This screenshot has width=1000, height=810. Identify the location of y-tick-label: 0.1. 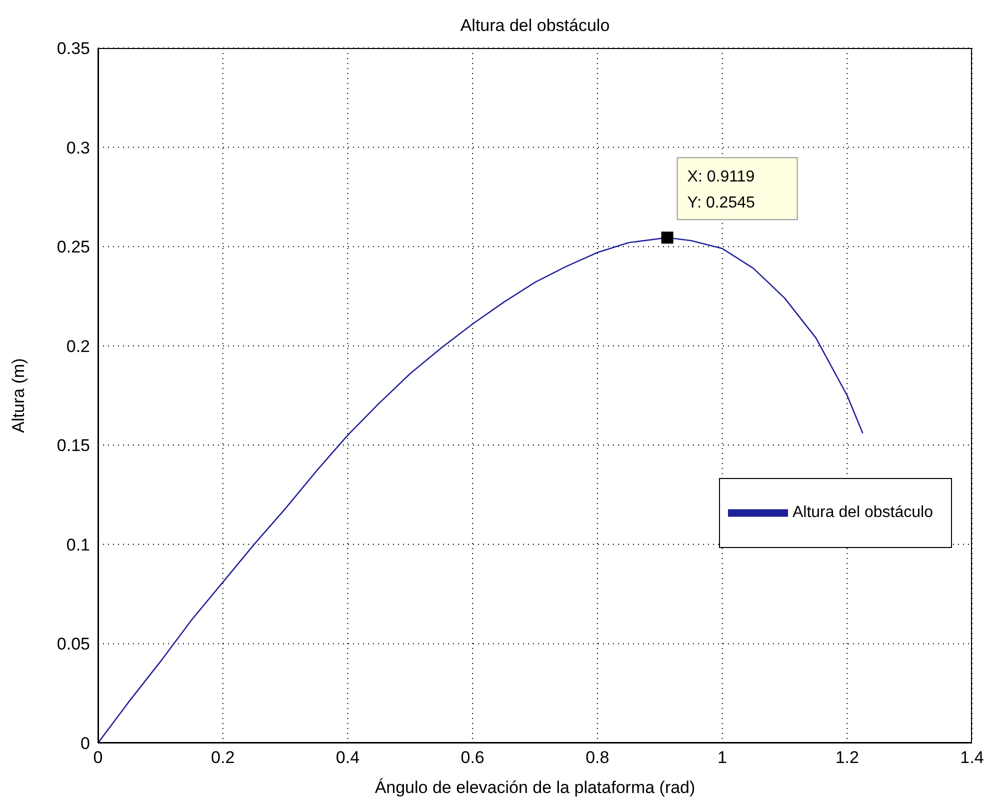
(78, 544).